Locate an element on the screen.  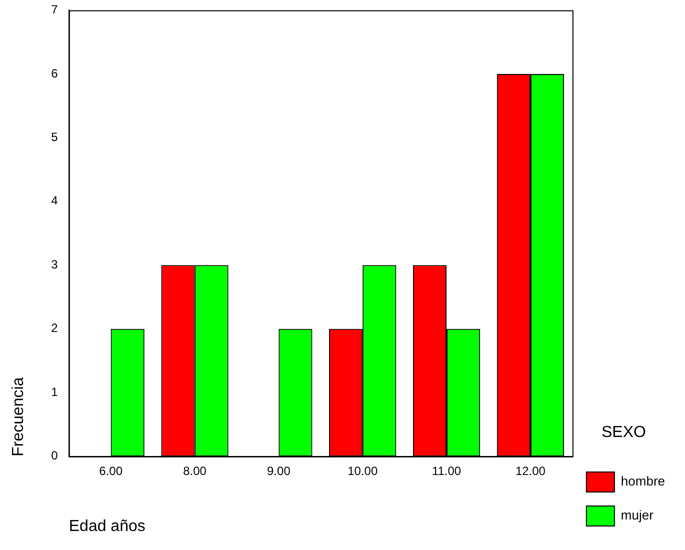
x-tick-label: 6.00 is located at coordinates (111, 471).